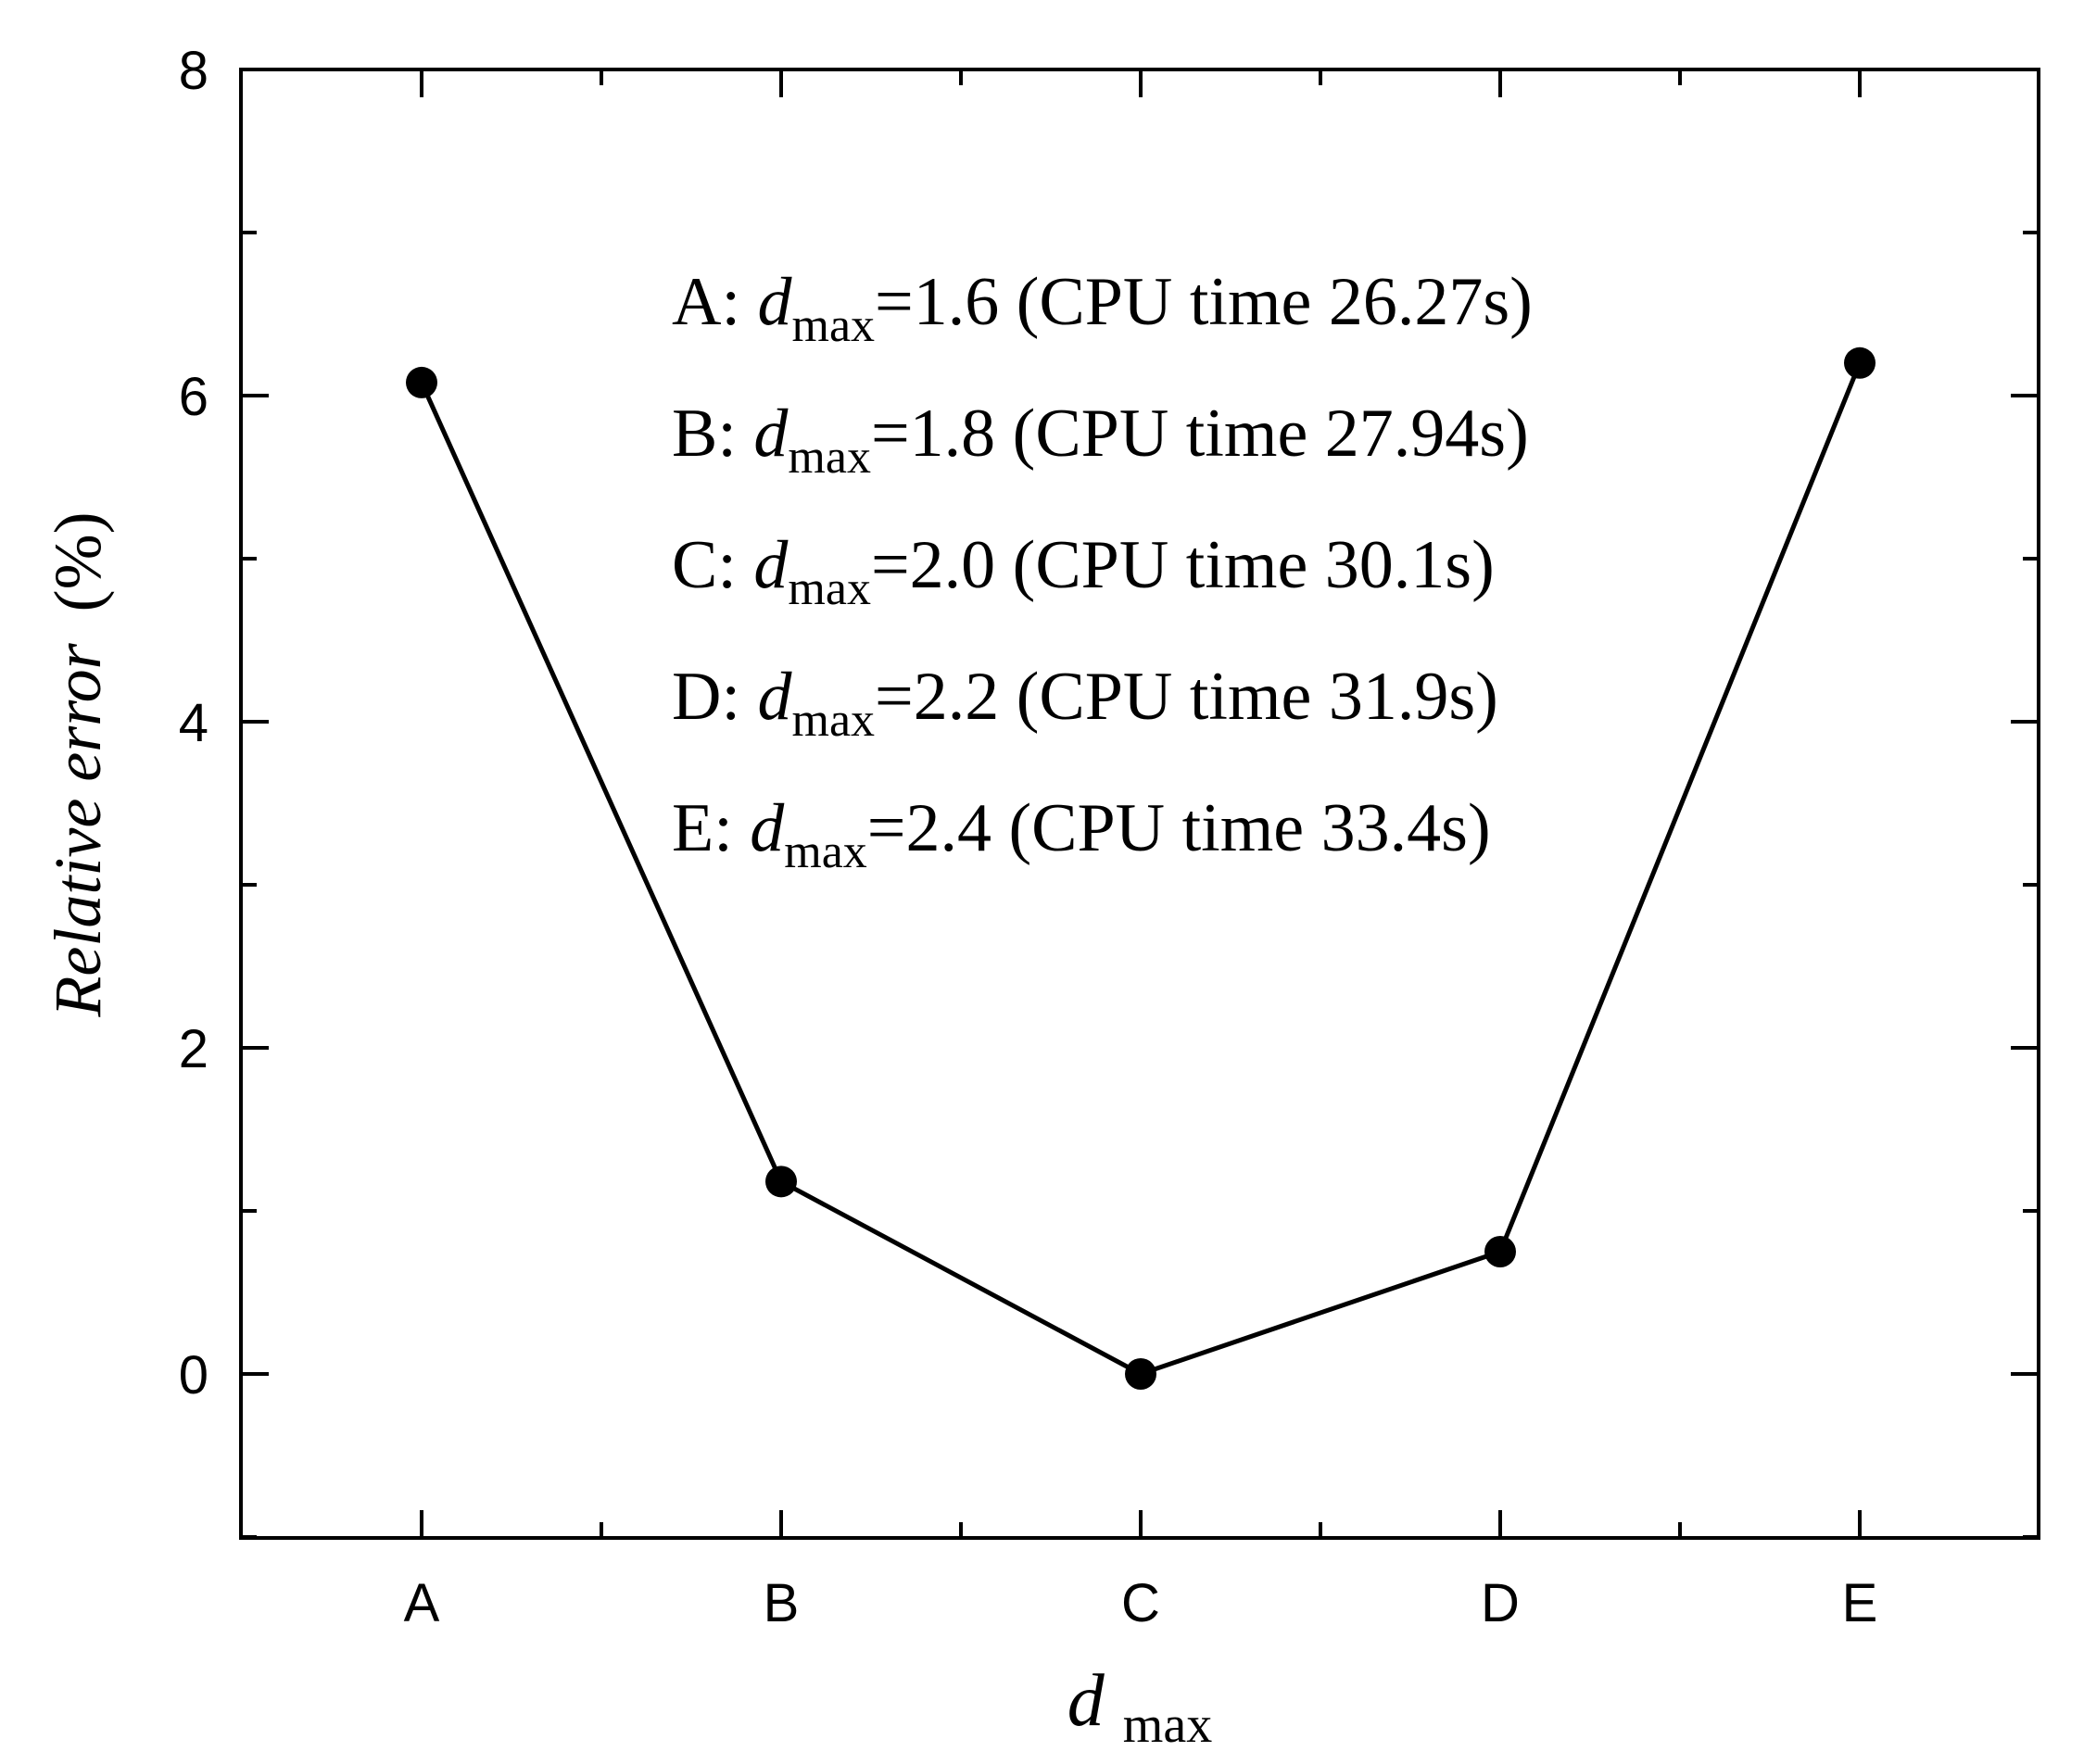  Describe the element at coordinates (715, 697) in the screenshot. I see `annotation-prefix: D:` at that location.